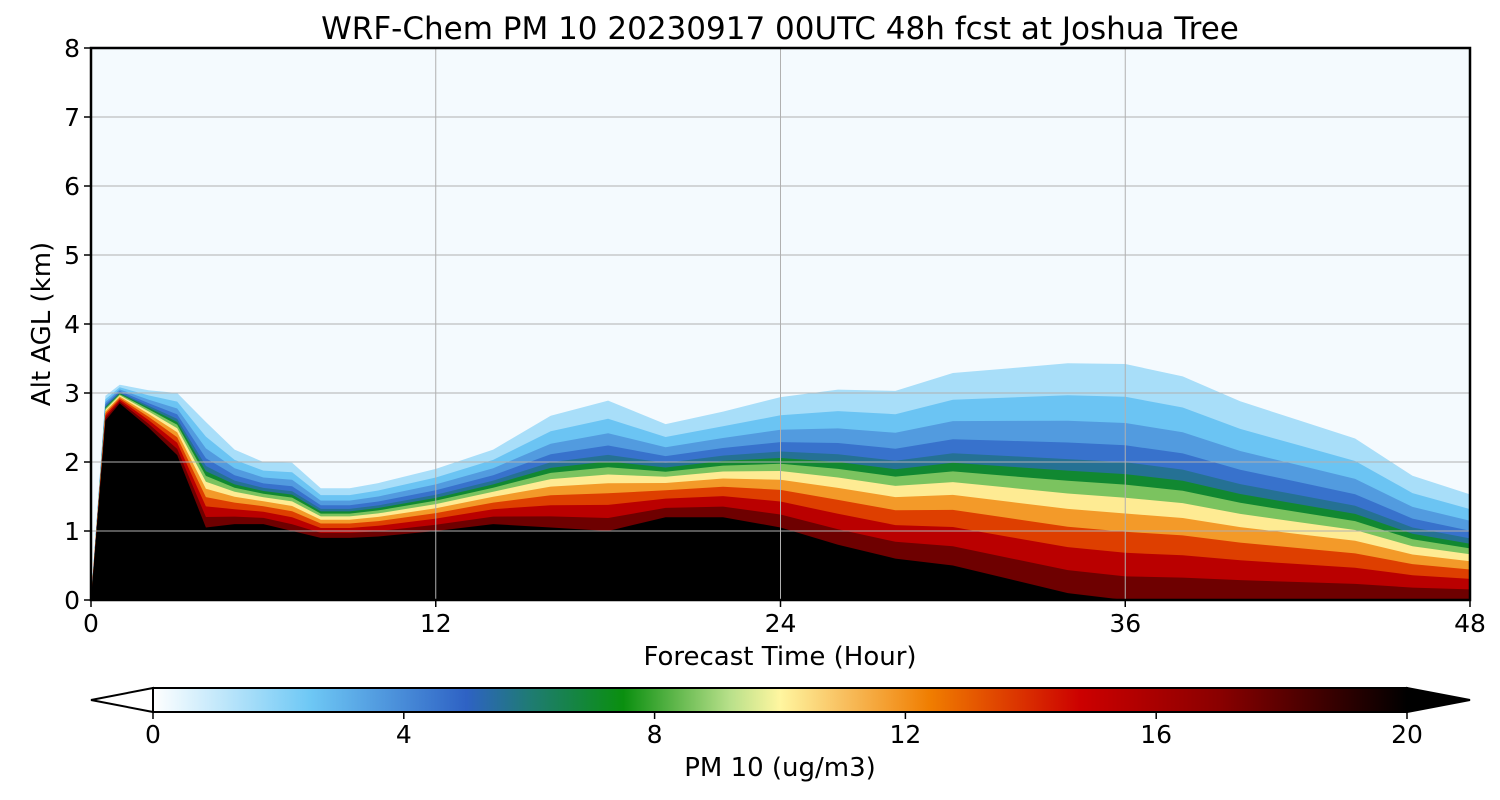 Image resolution: width=1500 pixels, height=800 pixels. I want to click on colorbar-tick-label: 16, so click(1156, 734).